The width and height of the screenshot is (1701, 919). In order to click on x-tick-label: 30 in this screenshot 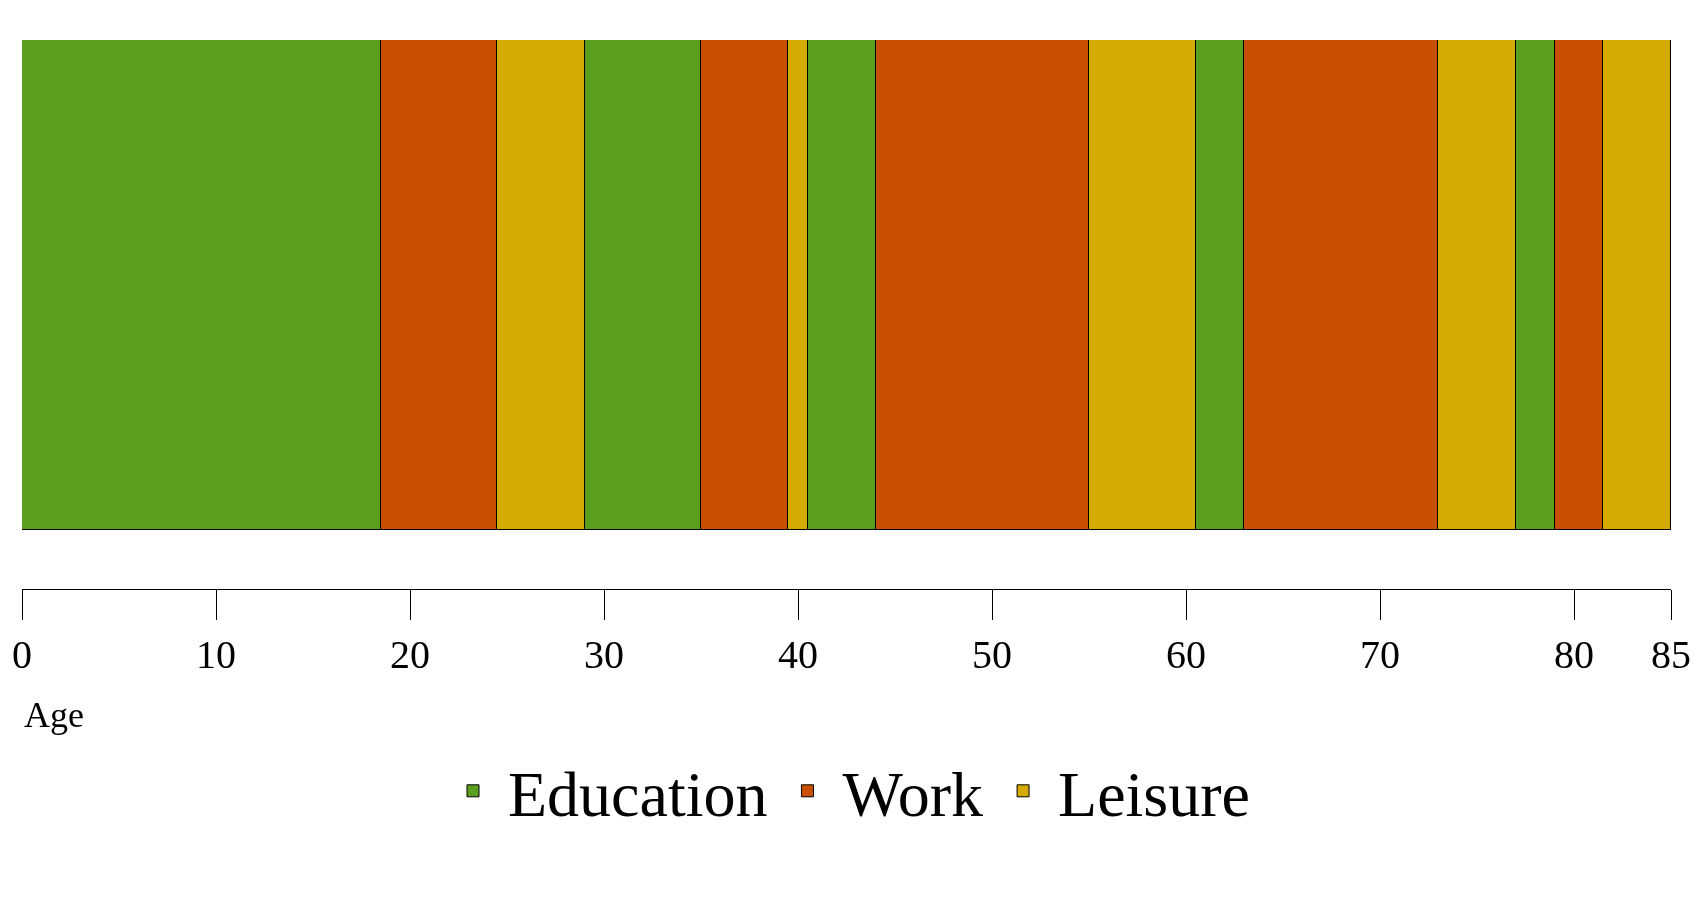, I will do `click(604, 654)`.